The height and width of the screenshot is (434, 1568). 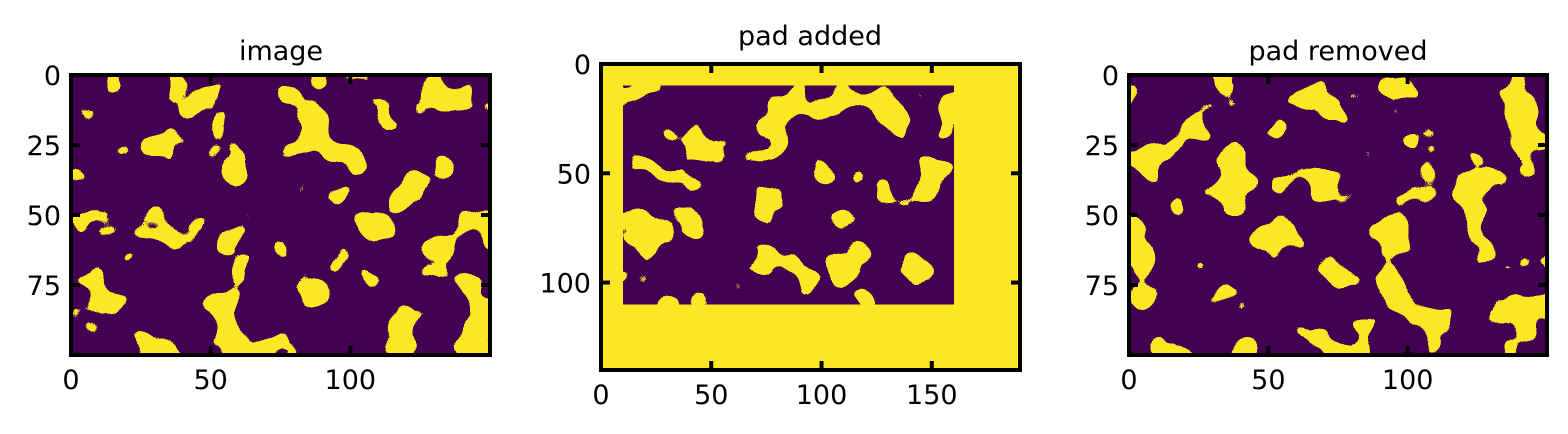 I want to click on panel-title: pad removed, so click(x=1337, y=51).